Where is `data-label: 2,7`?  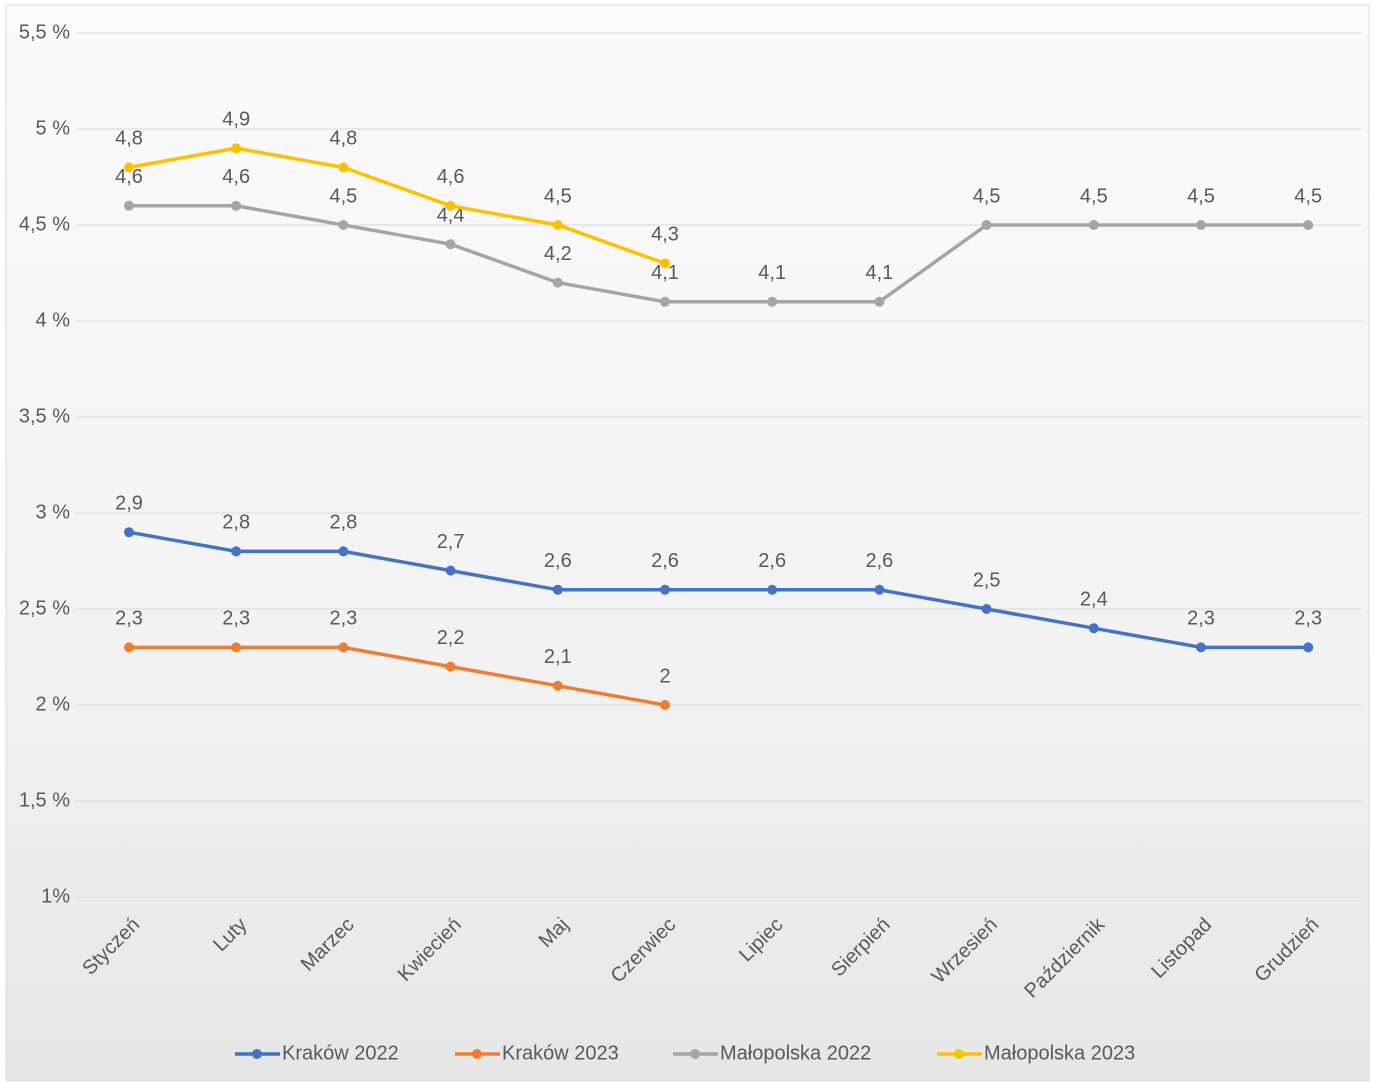 data-label: 2,7 is located at coordinates (451, 542).